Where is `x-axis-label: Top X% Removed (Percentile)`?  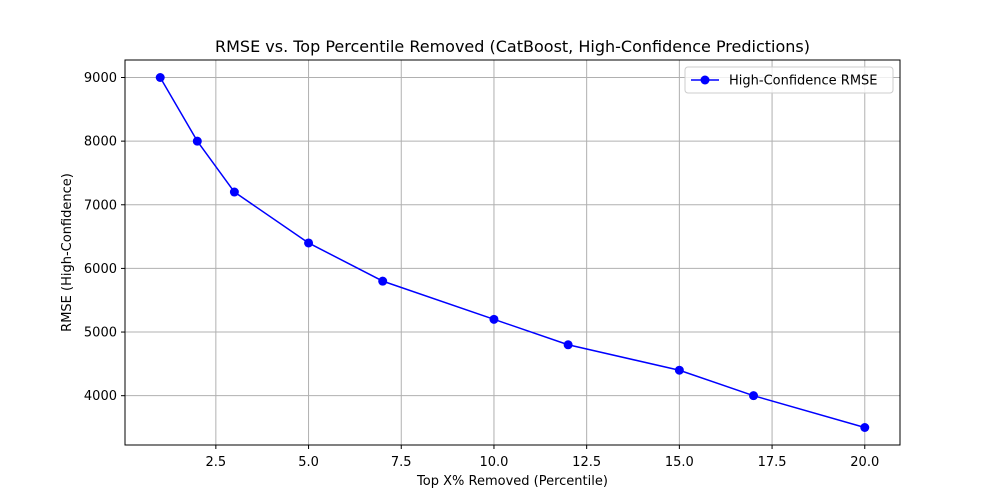
x-axis-label: Top X% Removed (Percentile) is located at coordinates (512, 481).